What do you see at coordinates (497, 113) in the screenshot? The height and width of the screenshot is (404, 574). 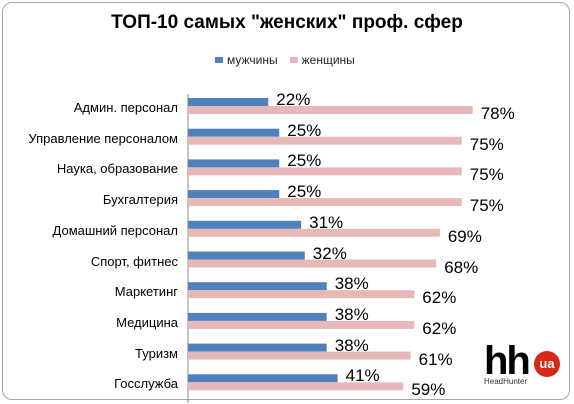 I see `data-label-women: 78%` at bounding box center [497, 113].